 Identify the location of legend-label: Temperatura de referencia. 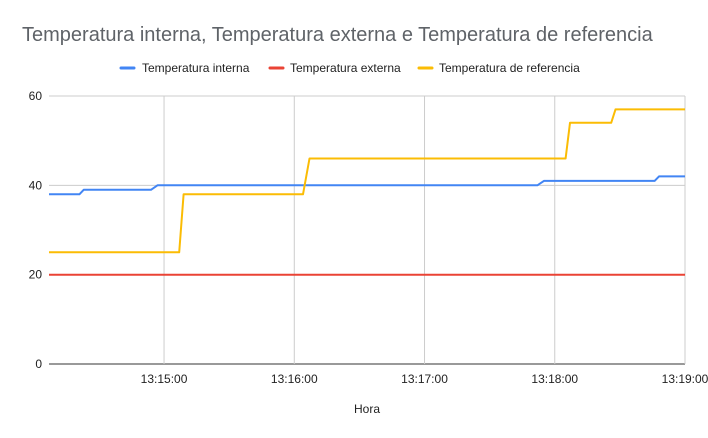
(509, 68).